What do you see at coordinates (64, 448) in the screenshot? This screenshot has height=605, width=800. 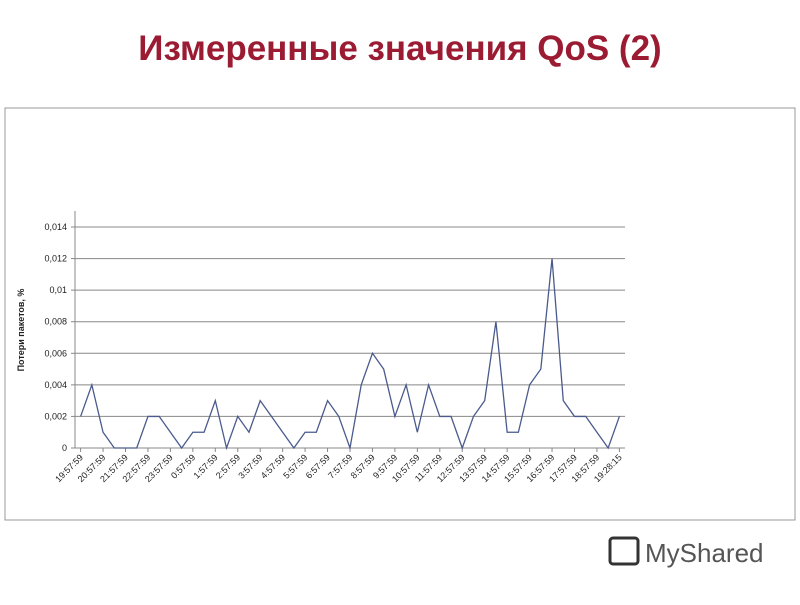 I see `y-tick-label: 0` at bounding box center [64, 448].